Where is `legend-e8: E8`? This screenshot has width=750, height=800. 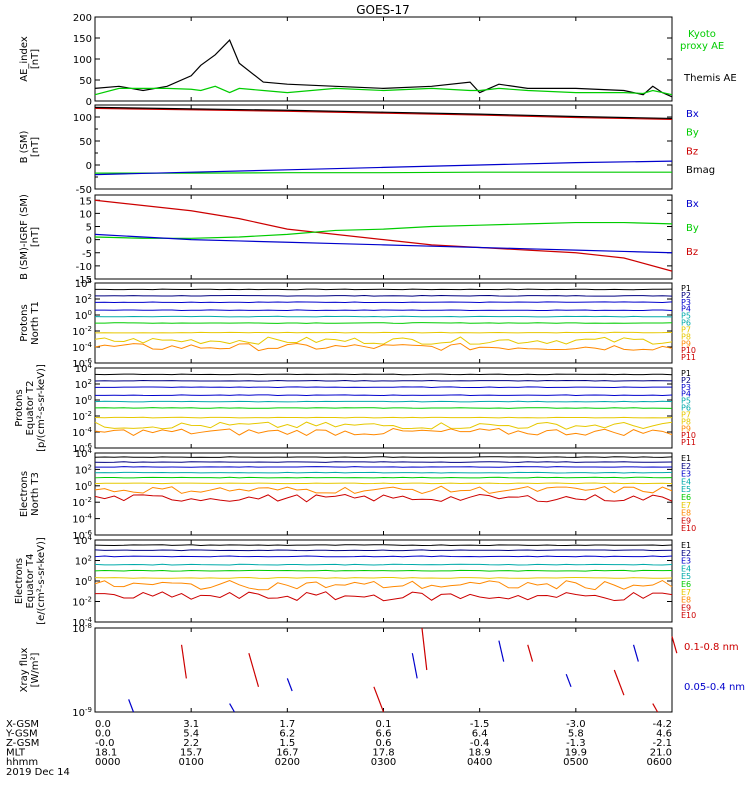
legend-e8: E8 is located at coordinates (686, 513).